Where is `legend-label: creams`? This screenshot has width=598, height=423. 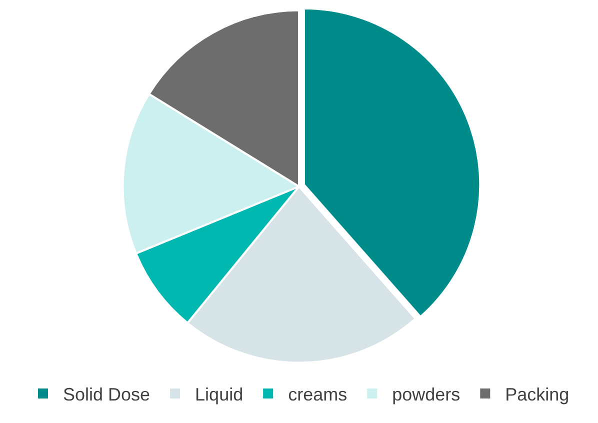 legend-label: creams is located at coordinates (318, 394).